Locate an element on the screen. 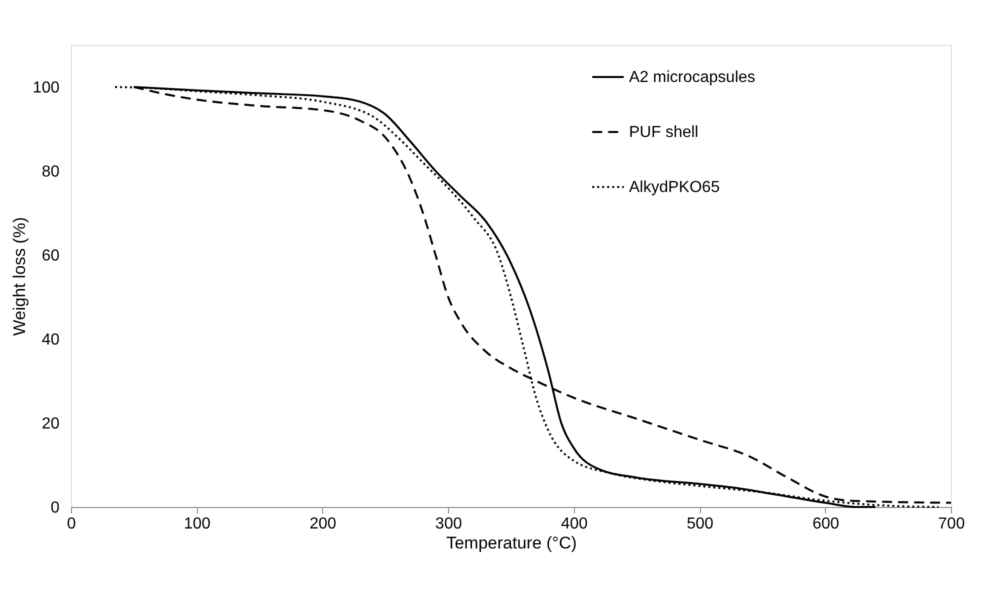 Image resolution: width=999 pixels, height=604 pixels. y-tick-label: 60 is located at coordinates (51, 256).